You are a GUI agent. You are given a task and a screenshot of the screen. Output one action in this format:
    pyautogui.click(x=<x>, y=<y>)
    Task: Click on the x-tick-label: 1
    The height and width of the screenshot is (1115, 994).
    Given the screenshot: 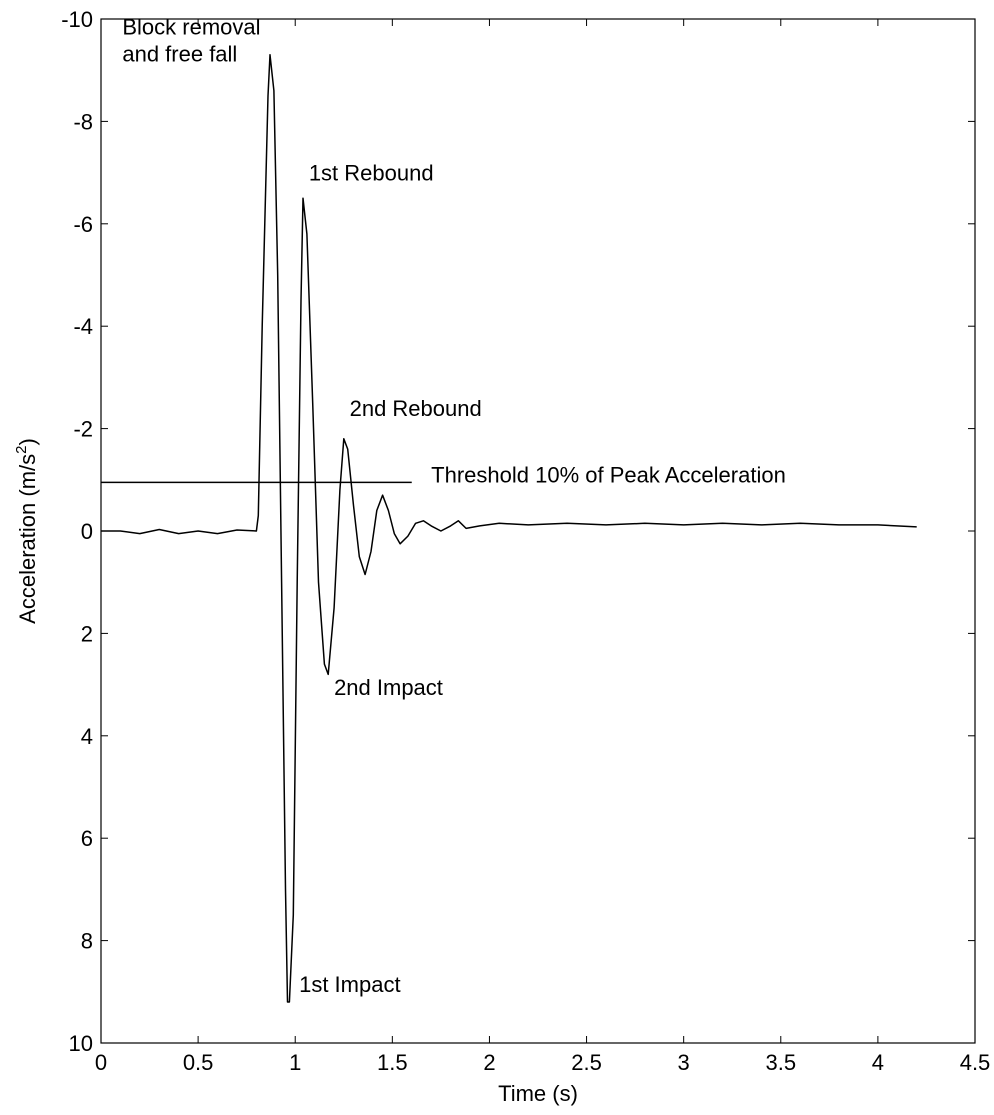 What is the action you would take?
    pyautogui.click(x=295, y=1062)
    